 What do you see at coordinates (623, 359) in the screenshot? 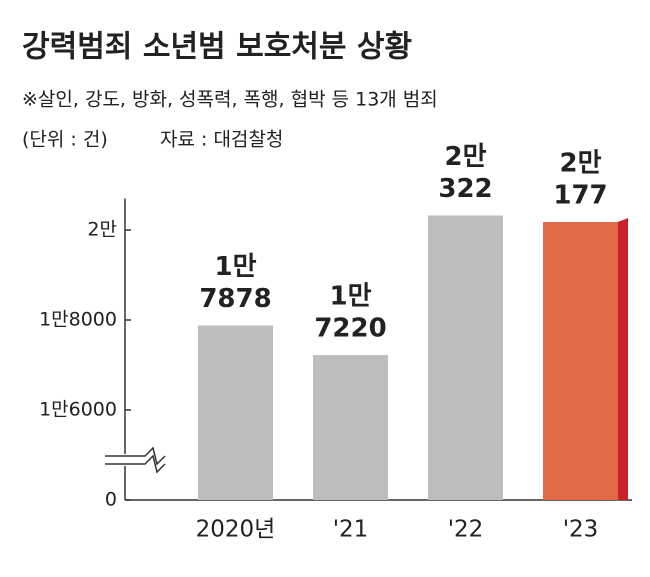
I see `bar-side` at bounding box center [623, 359].